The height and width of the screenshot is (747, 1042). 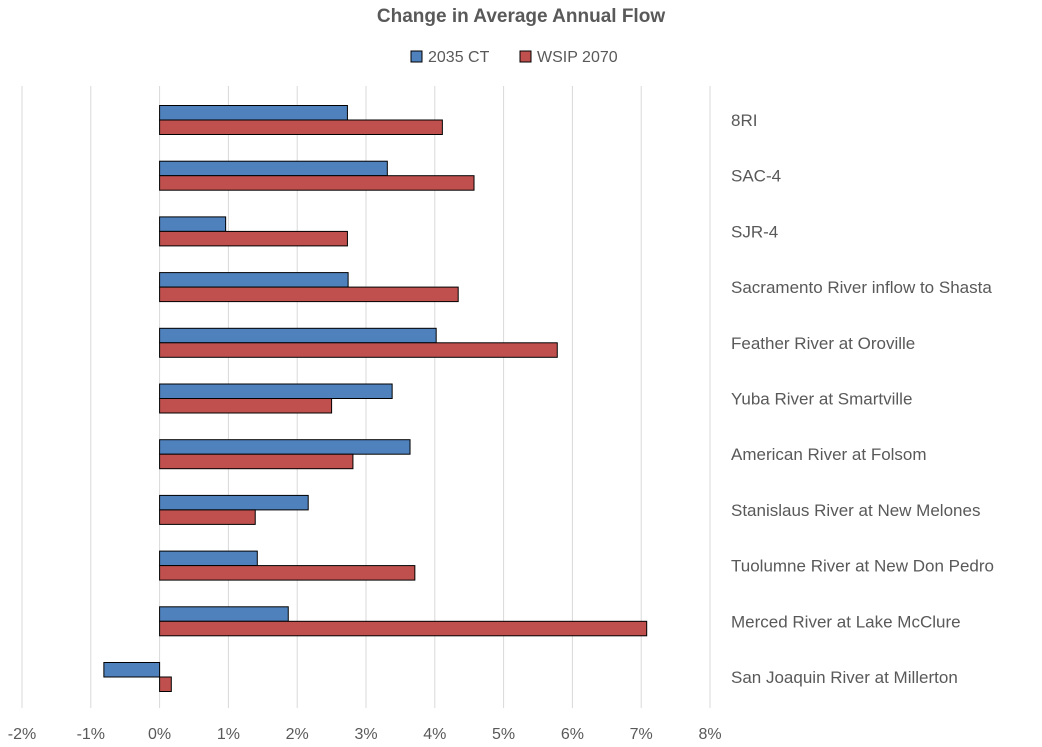 What do you see at coordinates (821, 399) in the screenshot?
I see `category-label: Yuba River at Smartville` at bounding box center [821, 399].